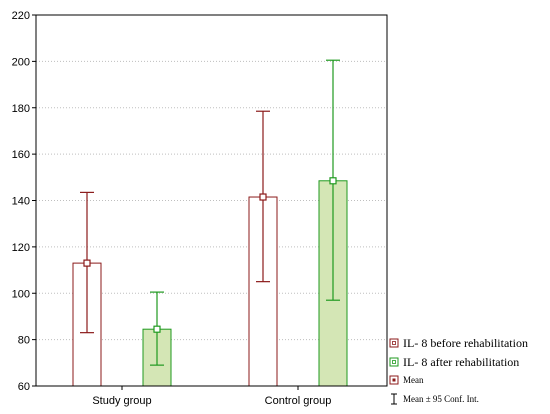 This screenshot has width=550, height=414. I want to click on y-tick-label: 220, so click(21, 16).